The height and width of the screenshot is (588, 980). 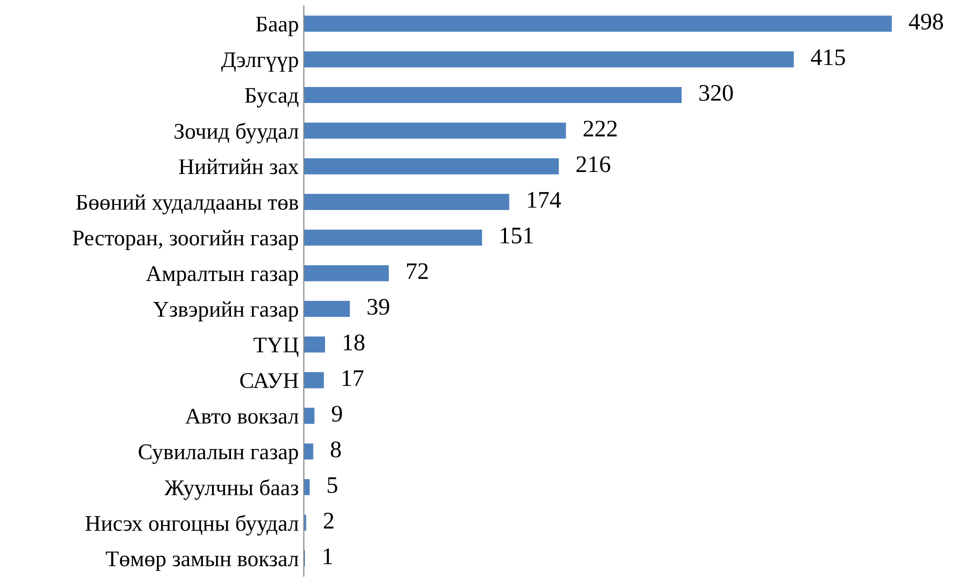 I want to click on data-label: 8, so click(x=335, y=449).